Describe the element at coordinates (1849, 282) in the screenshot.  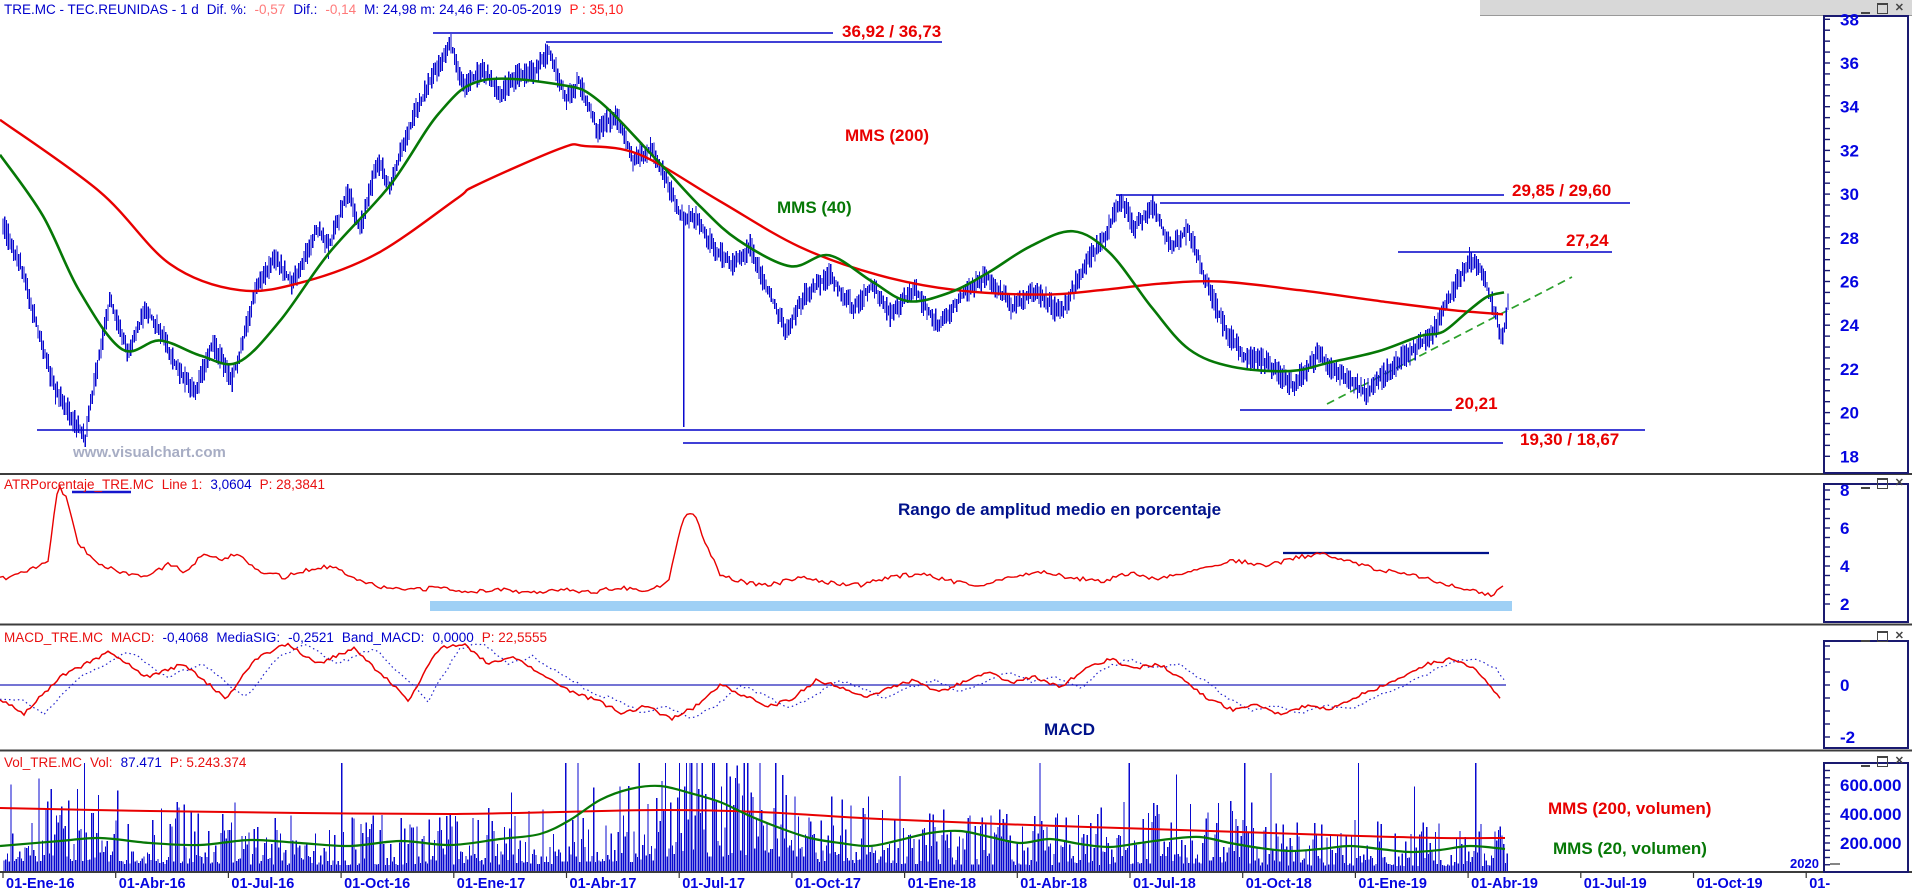
I see `svg-text: 26` at that location.